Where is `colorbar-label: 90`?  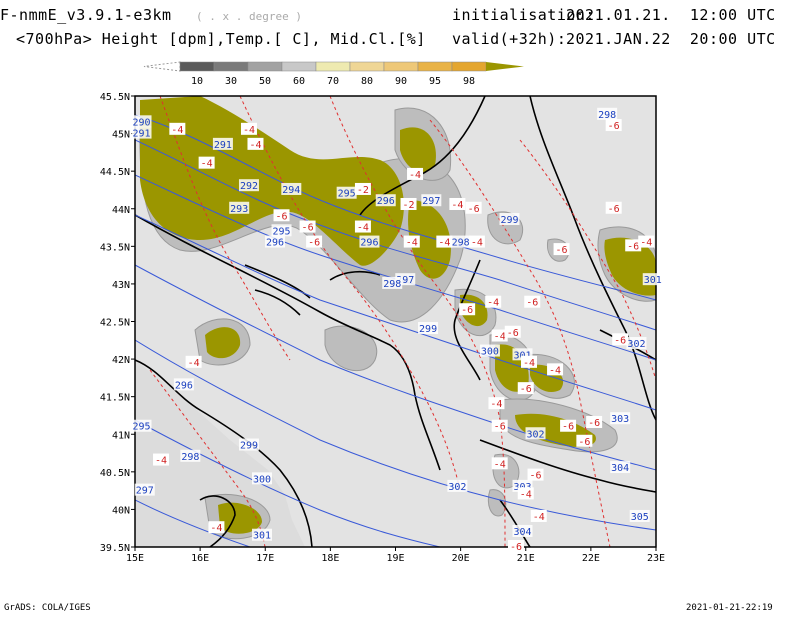 colorbar-label: 90 is located at coordinates (401, 81).